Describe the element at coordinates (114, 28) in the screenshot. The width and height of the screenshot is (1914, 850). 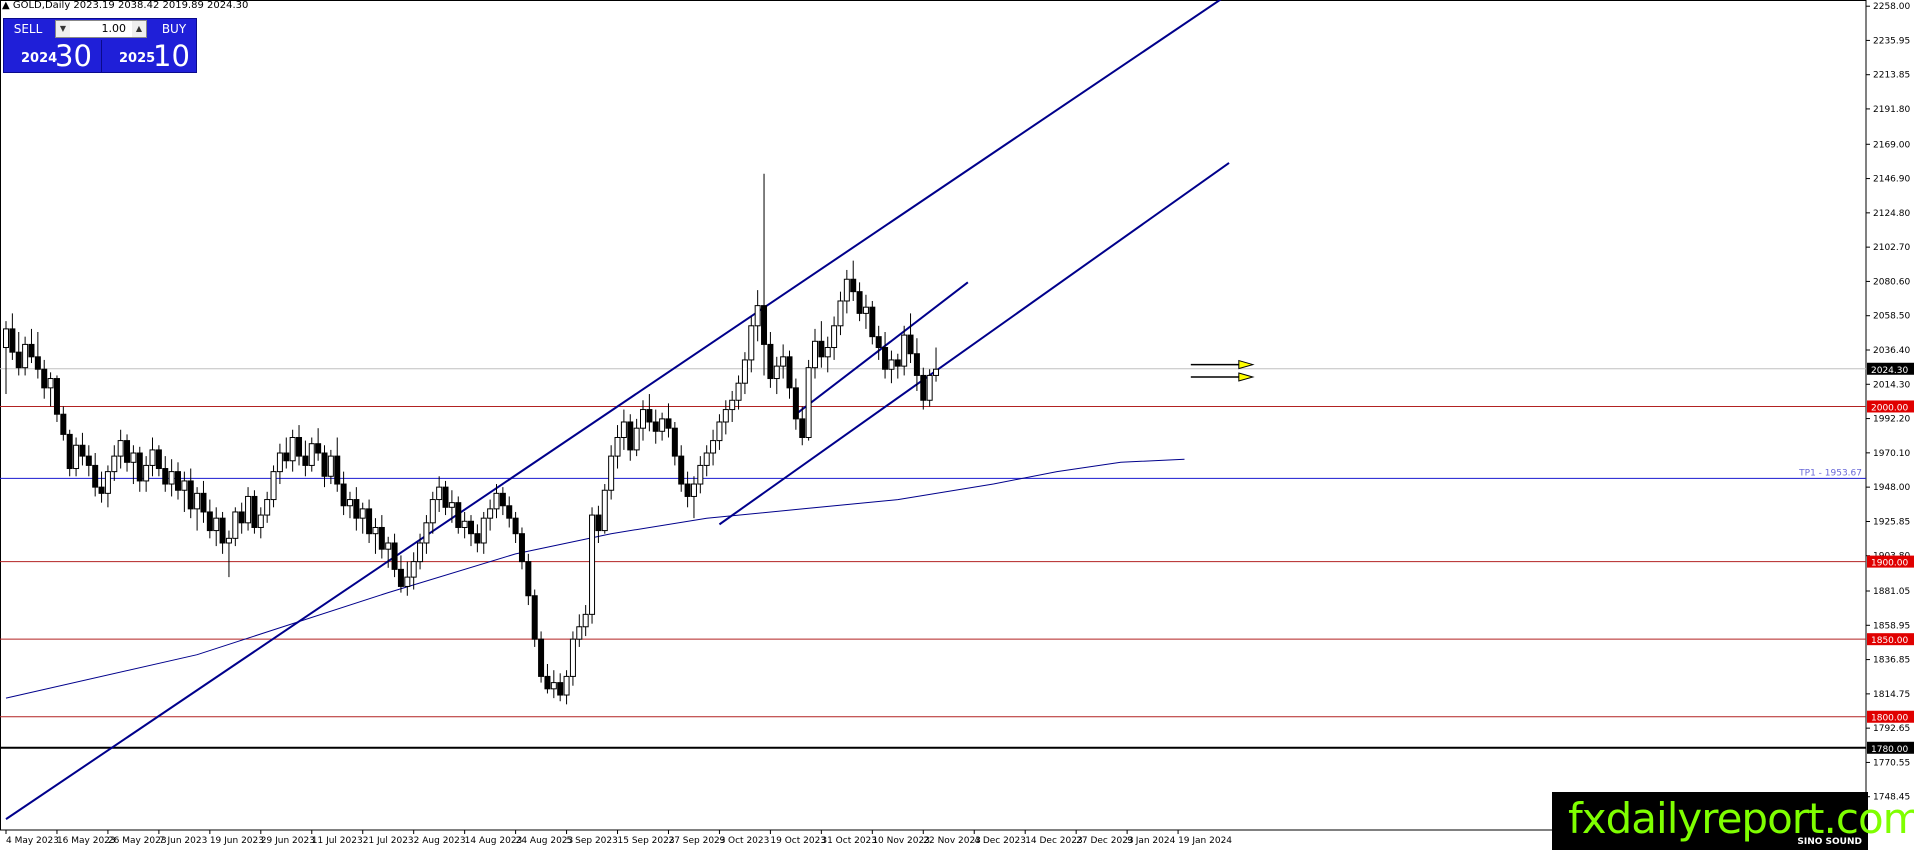
I see `lot-size-value: 1.00` at that location.